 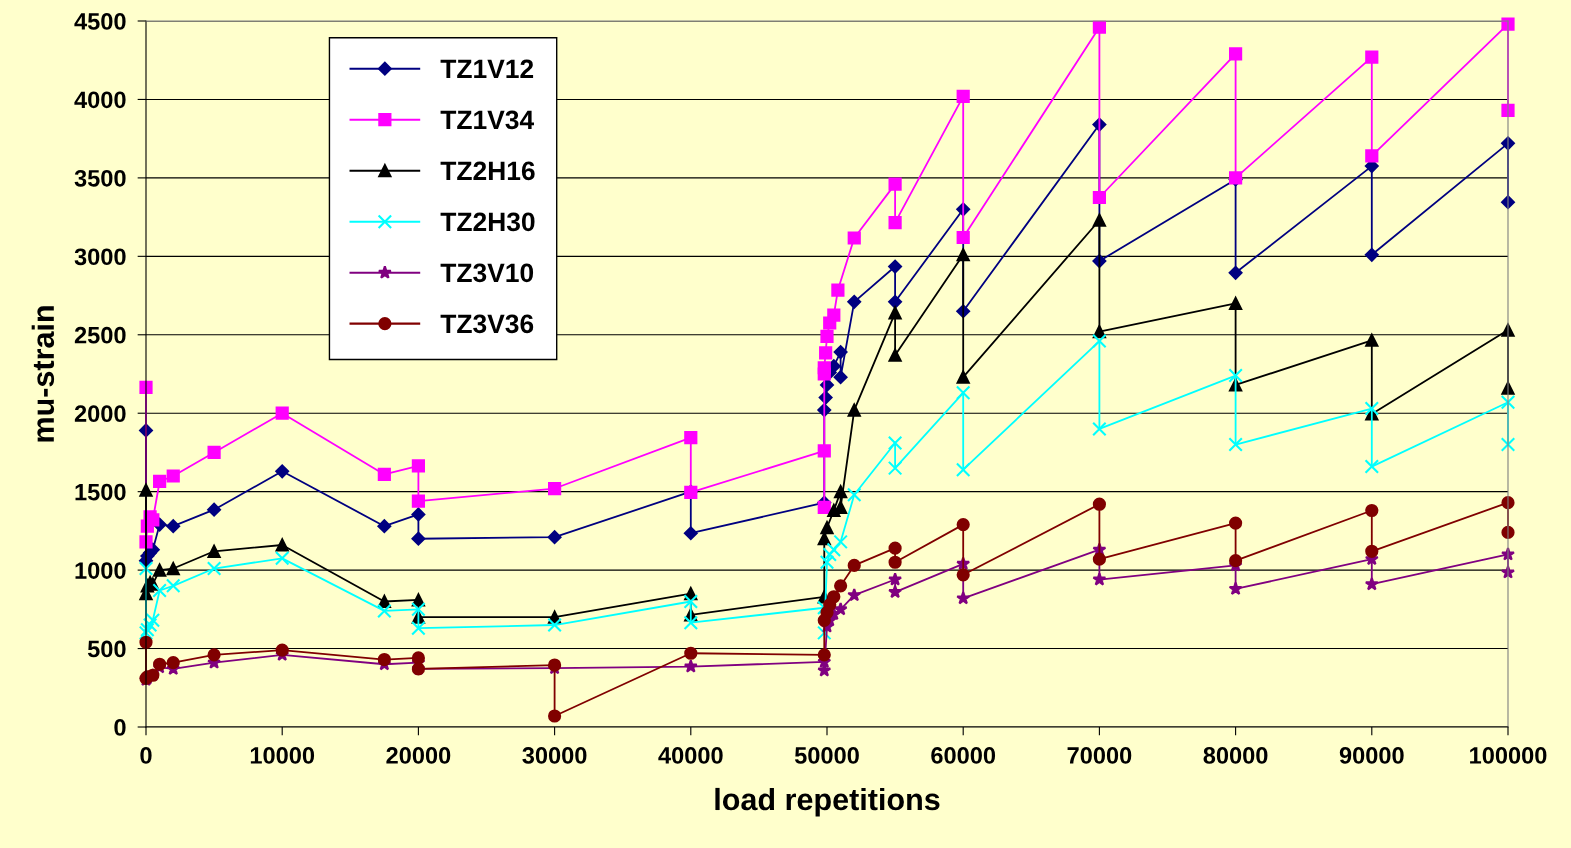 What do you see at coordinates (43, 374) in the screenshot?
I see `y-axis-title: mu-strain` at bounding box center [43, 374].